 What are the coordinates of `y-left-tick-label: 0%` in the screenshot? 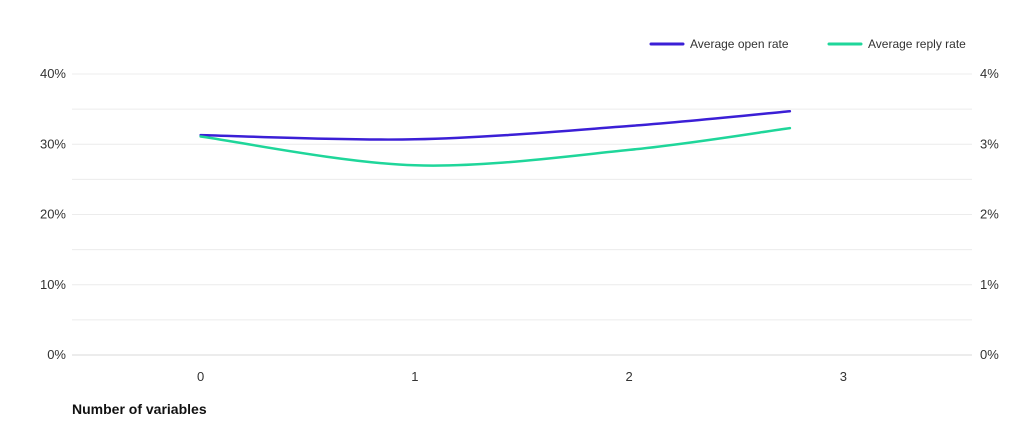 It's located at (56, 354).